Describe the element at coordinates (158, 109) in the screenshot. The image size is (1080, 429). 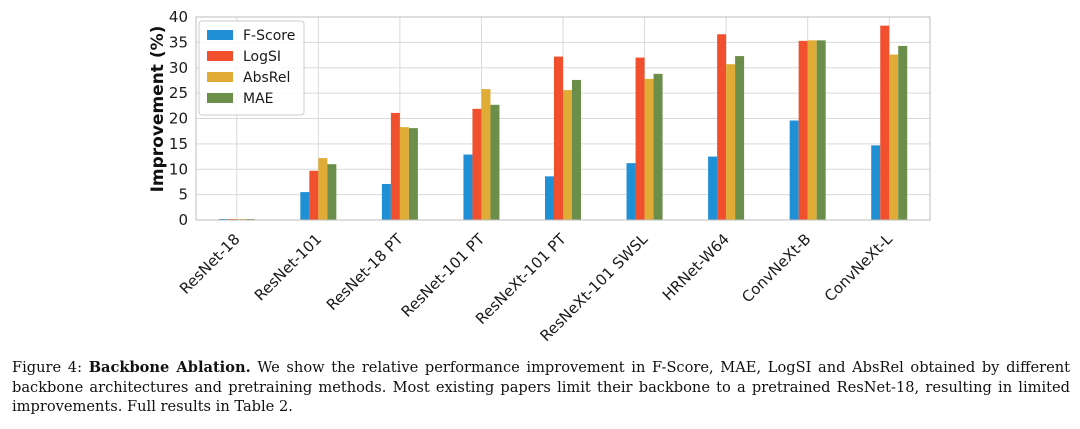
I see `y-axis-label: Improvement (%)` at that location.